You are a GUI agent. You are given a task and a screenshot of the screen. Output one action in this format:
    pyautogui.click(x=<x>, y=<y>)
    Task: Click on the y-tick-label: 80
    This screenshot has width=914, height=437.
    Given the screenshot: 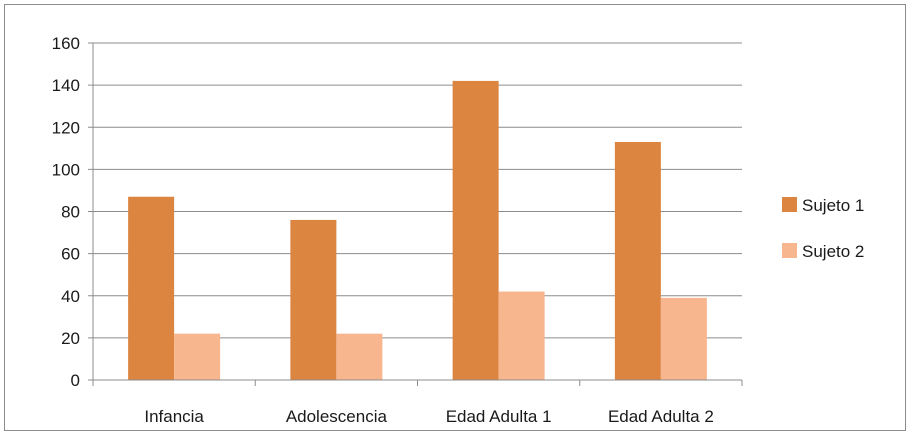 What is the action you would take?
    pyautogui.click(x=70, y=212)
    